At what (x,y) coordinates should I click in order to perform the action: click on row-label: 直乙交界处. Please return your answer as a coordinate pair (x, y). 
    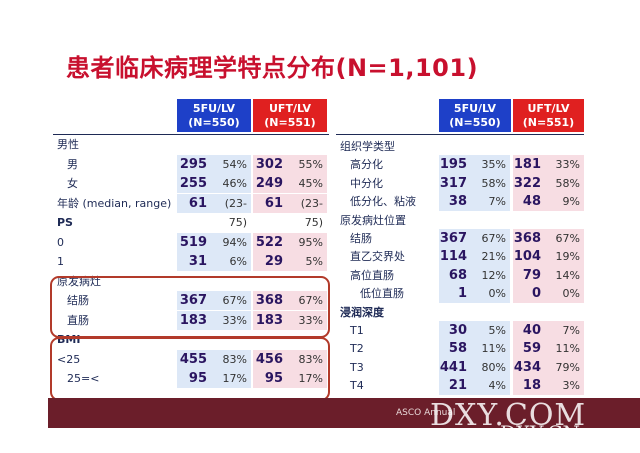
    Looking at the image, I should click on (377, 257).